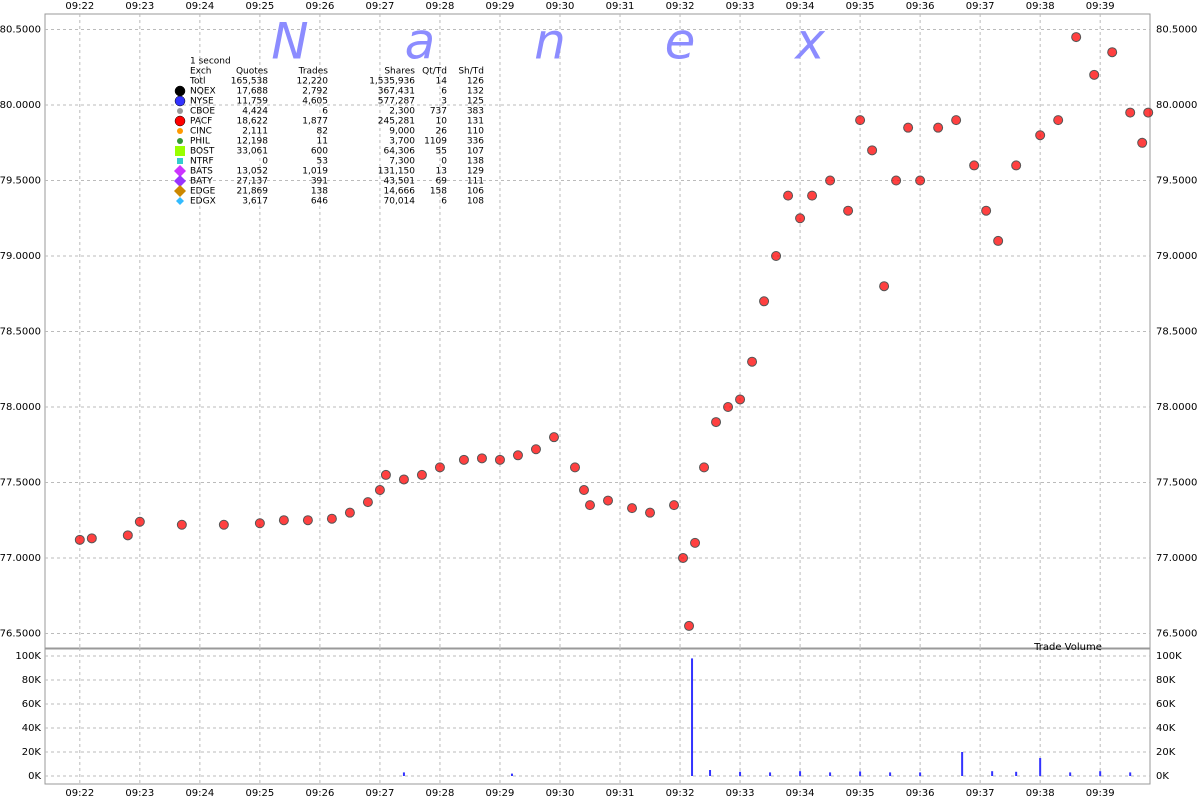  I want to click on legend-header: Trades, so click(313, 72).